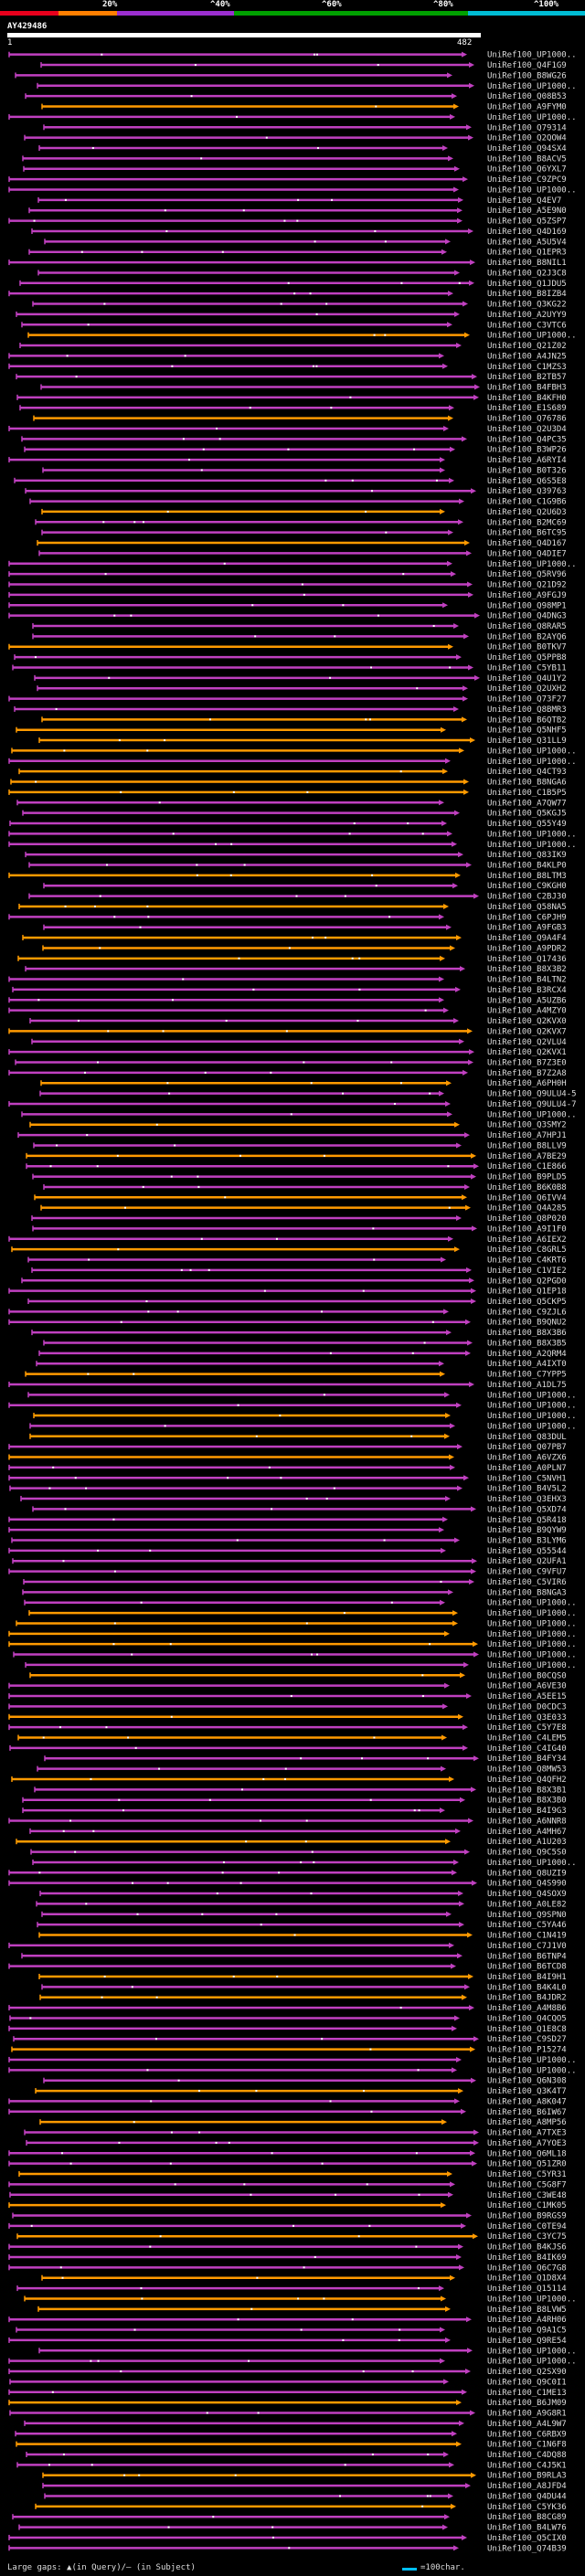 The width and height of the screenshot is (585, 2576). Describe the element at coordinates (527, 772) in the screenshot. I see `hit-label: UniRef100_Q4CT93` at that location.